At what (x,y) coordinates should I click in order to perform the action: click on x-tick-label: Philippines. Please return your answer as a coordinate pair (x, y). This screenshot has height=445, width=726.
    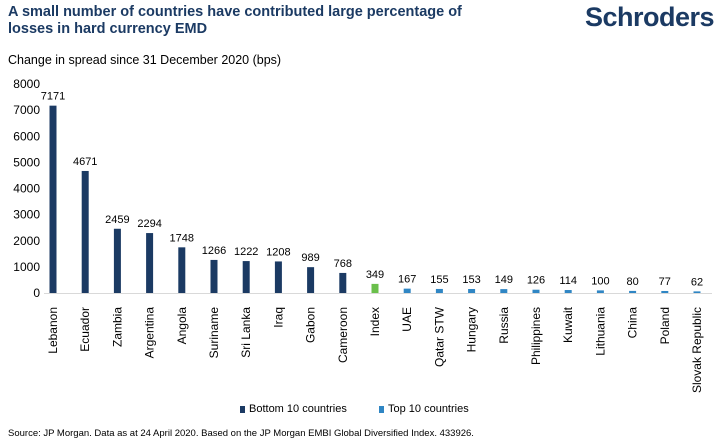
    Looking at the image, I should click on (536, 336).